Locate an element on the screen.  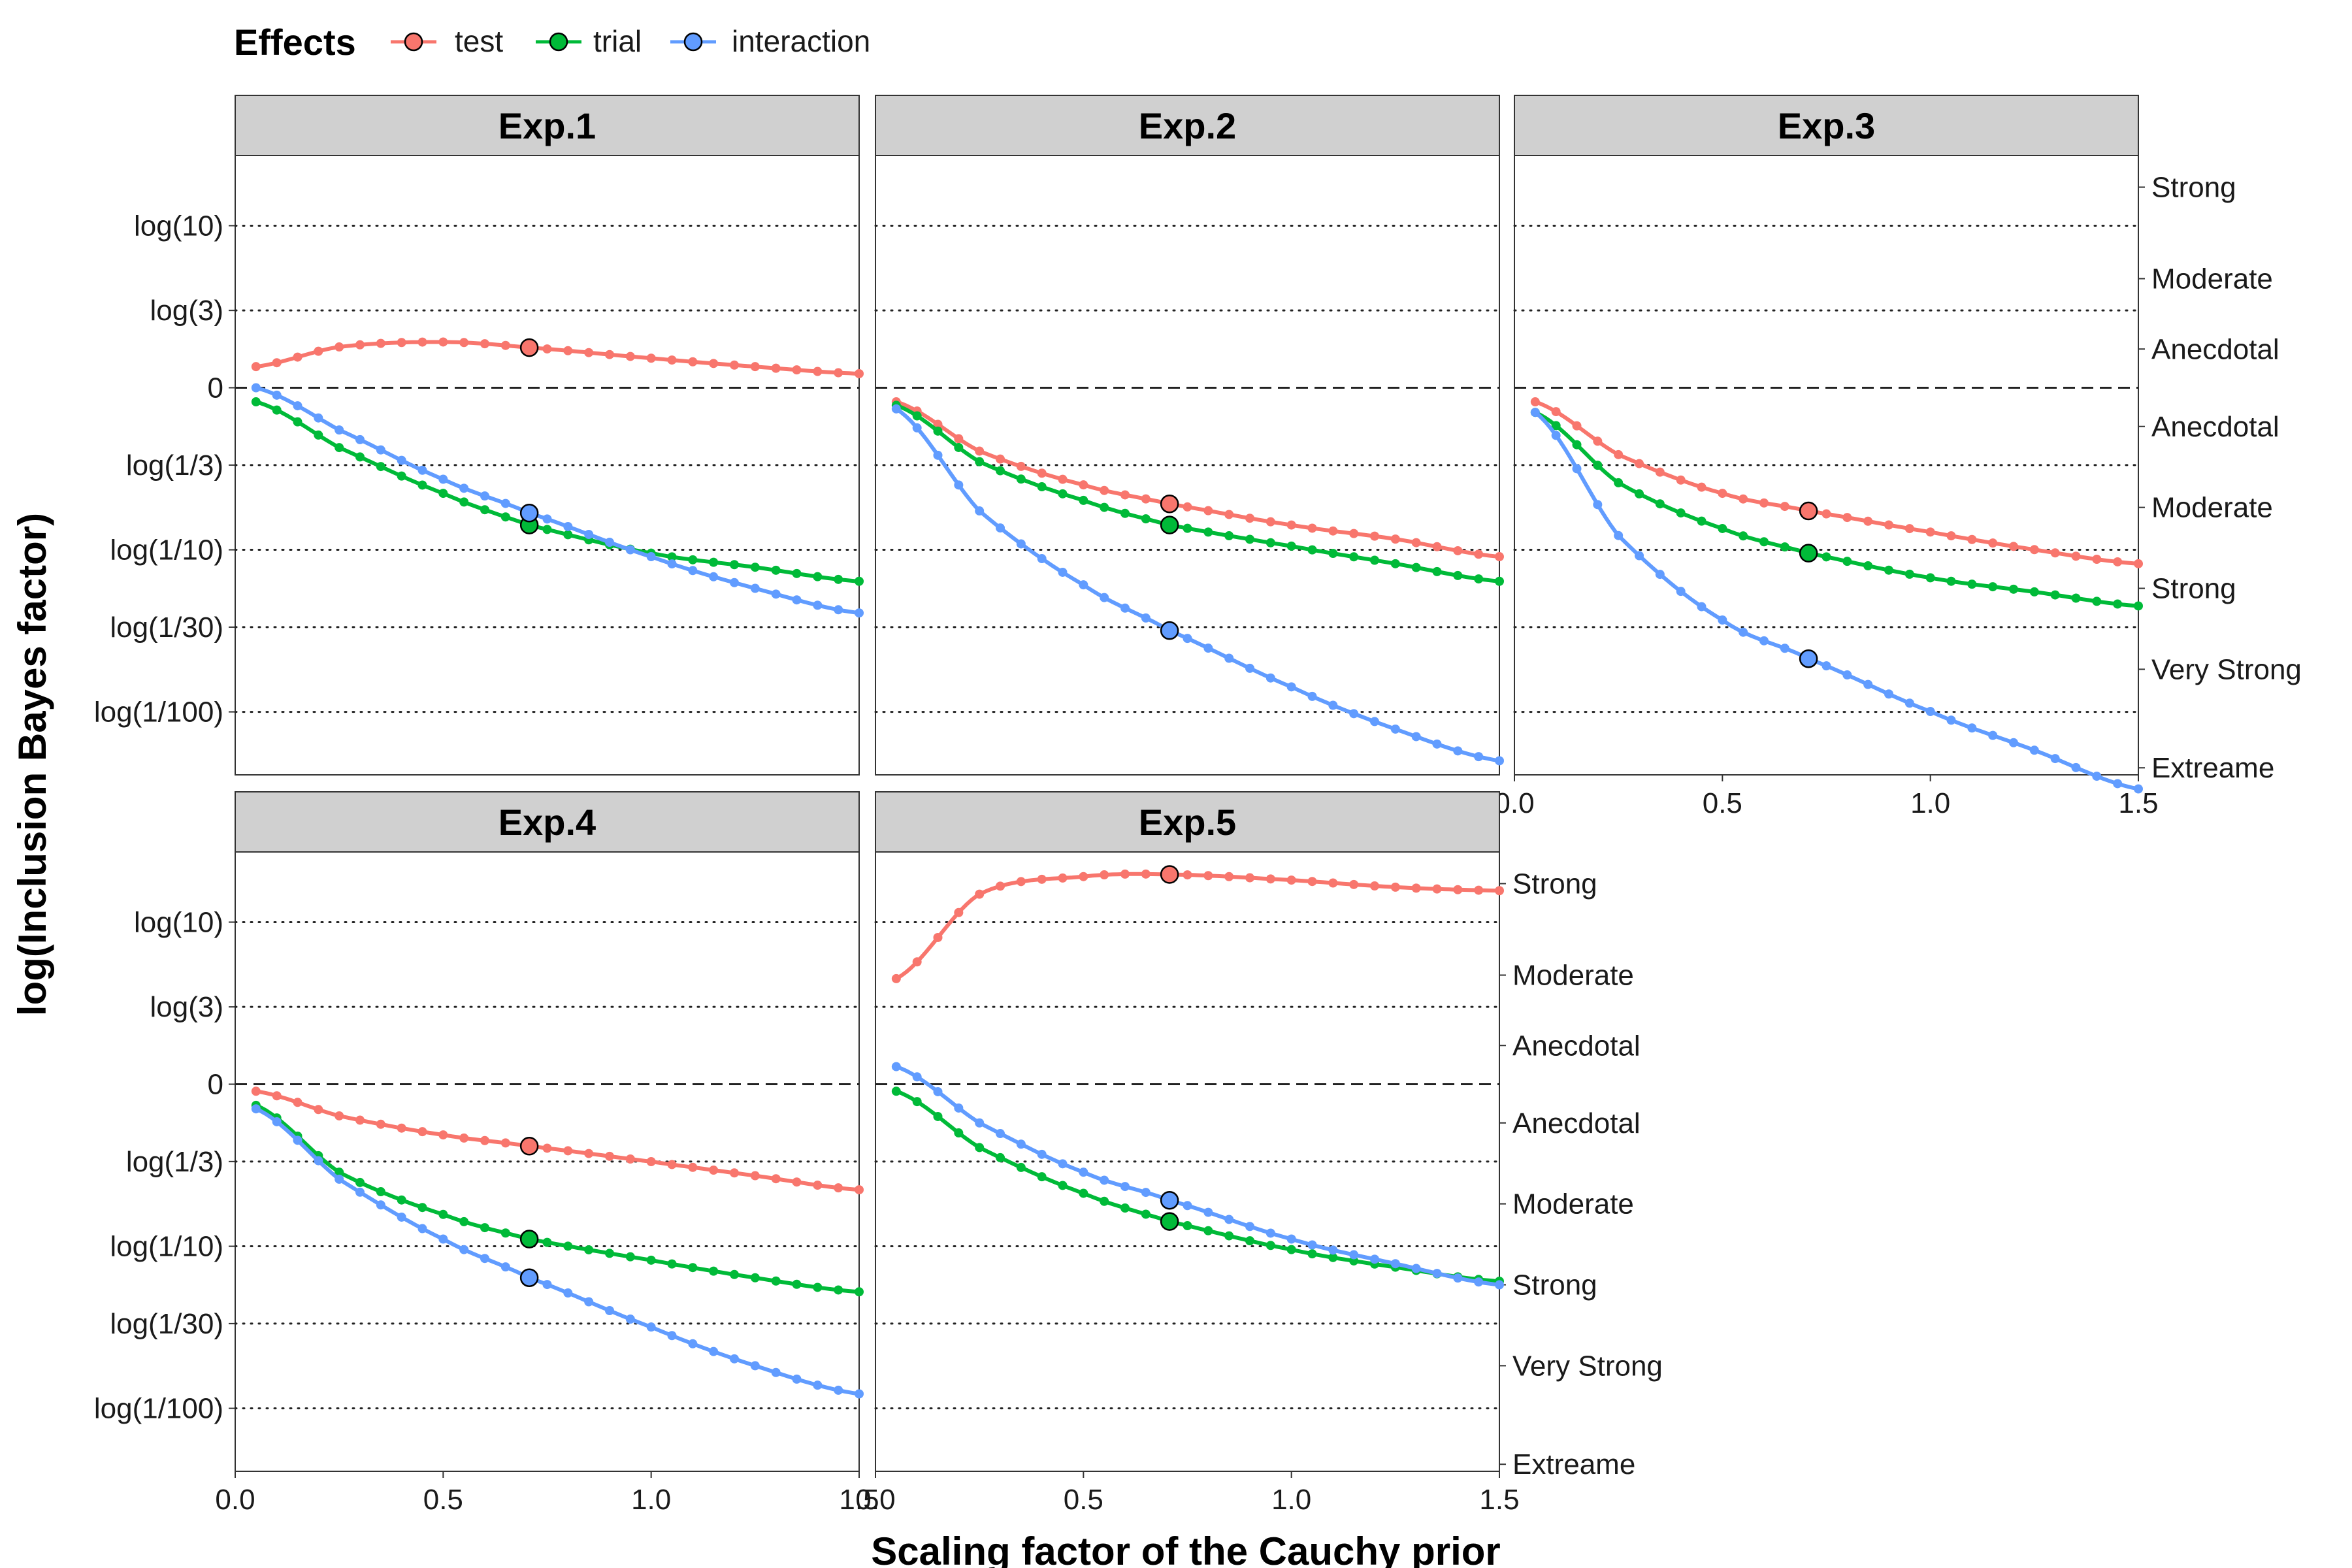
series-interaction is located at coordinates (1197, 1176).